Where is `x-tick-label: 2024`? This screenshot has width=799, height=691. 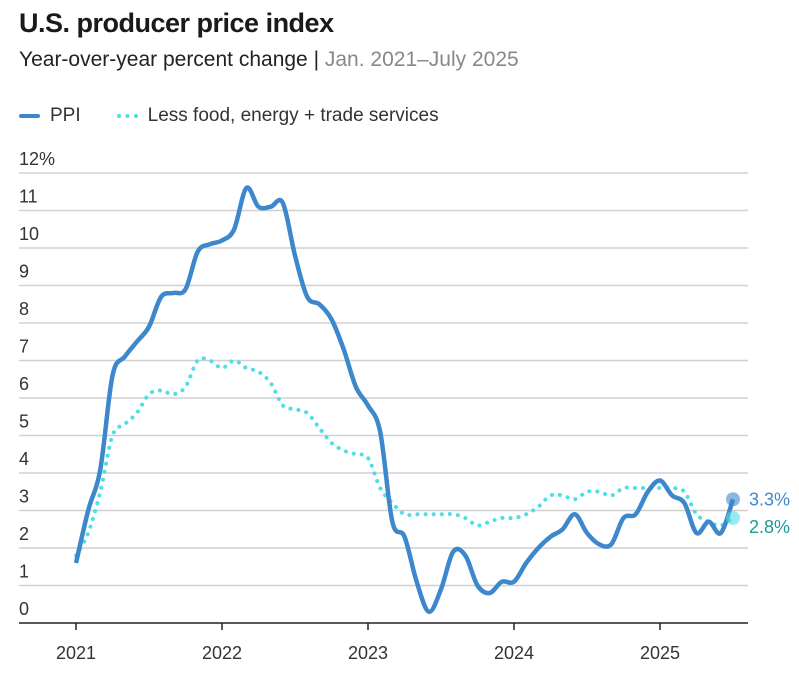 x-tick-label: 2024 is located at coordinates (514, 653).